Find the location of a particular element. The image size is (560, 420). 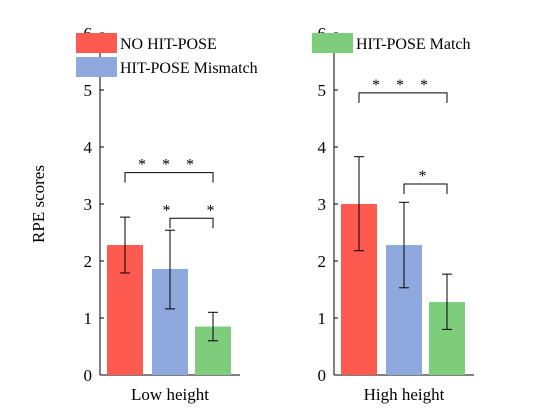

x-axis-title: Low height is located at coordinates (170, 394).